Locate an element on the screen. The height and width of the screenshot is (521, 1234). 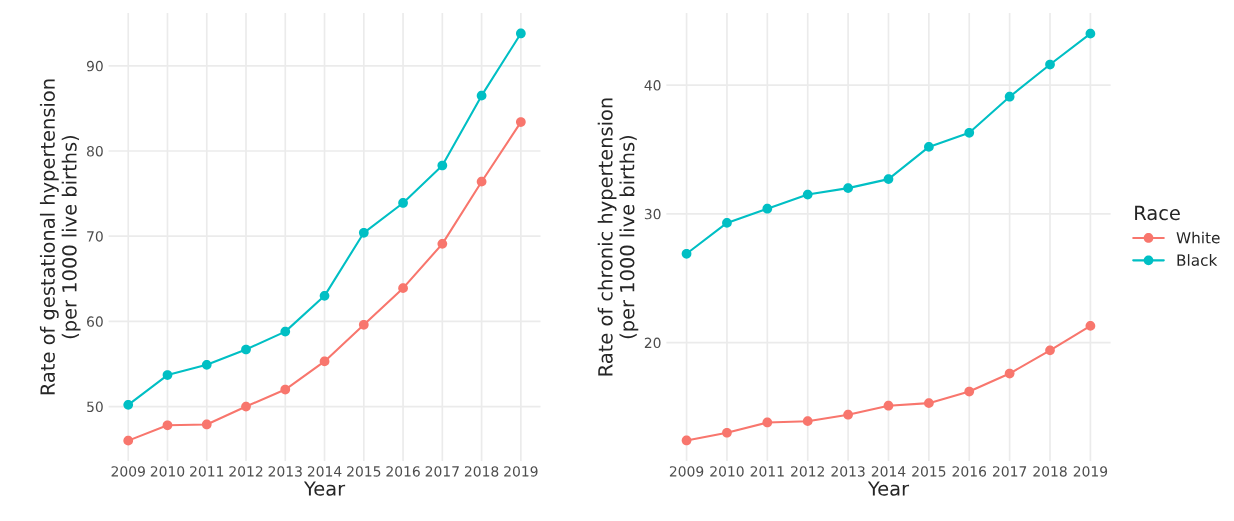
y-tick-label: 80 is located at coordinates (95, 151).